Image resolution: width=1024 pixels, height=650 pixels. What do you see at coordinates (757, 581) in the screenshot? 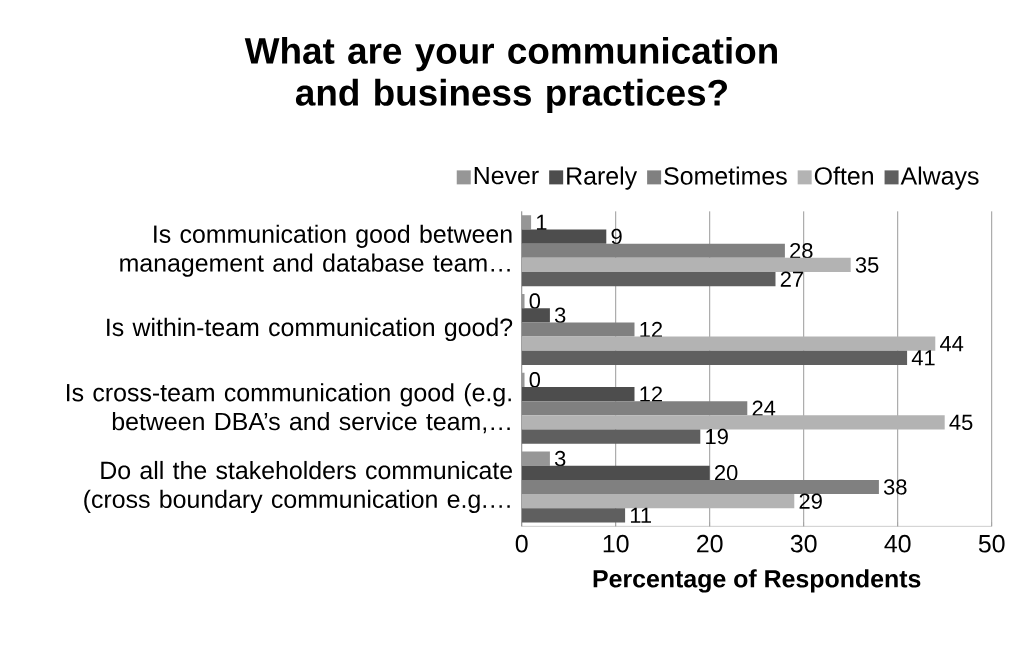
I see `x-axis-title: Percentage of Respondents` at bounding box center [757, 581].